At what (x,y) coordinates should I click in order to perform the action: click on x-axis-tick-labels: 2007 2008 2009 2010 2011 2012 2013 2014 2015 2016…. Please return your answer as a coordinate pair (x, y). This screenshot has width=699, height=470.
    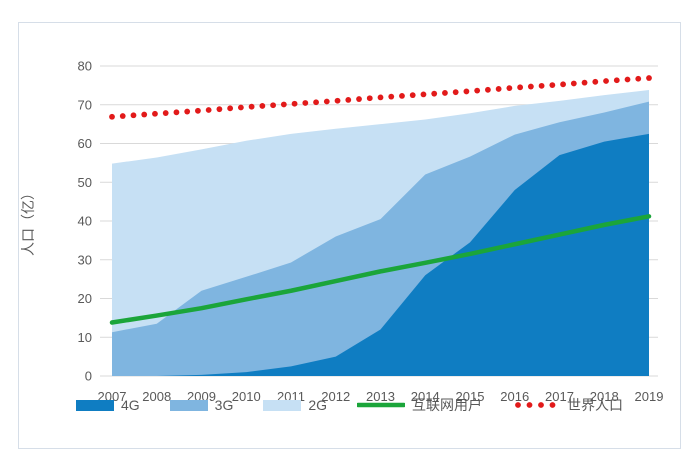
    Looking at the image, I should click on (381, 396).